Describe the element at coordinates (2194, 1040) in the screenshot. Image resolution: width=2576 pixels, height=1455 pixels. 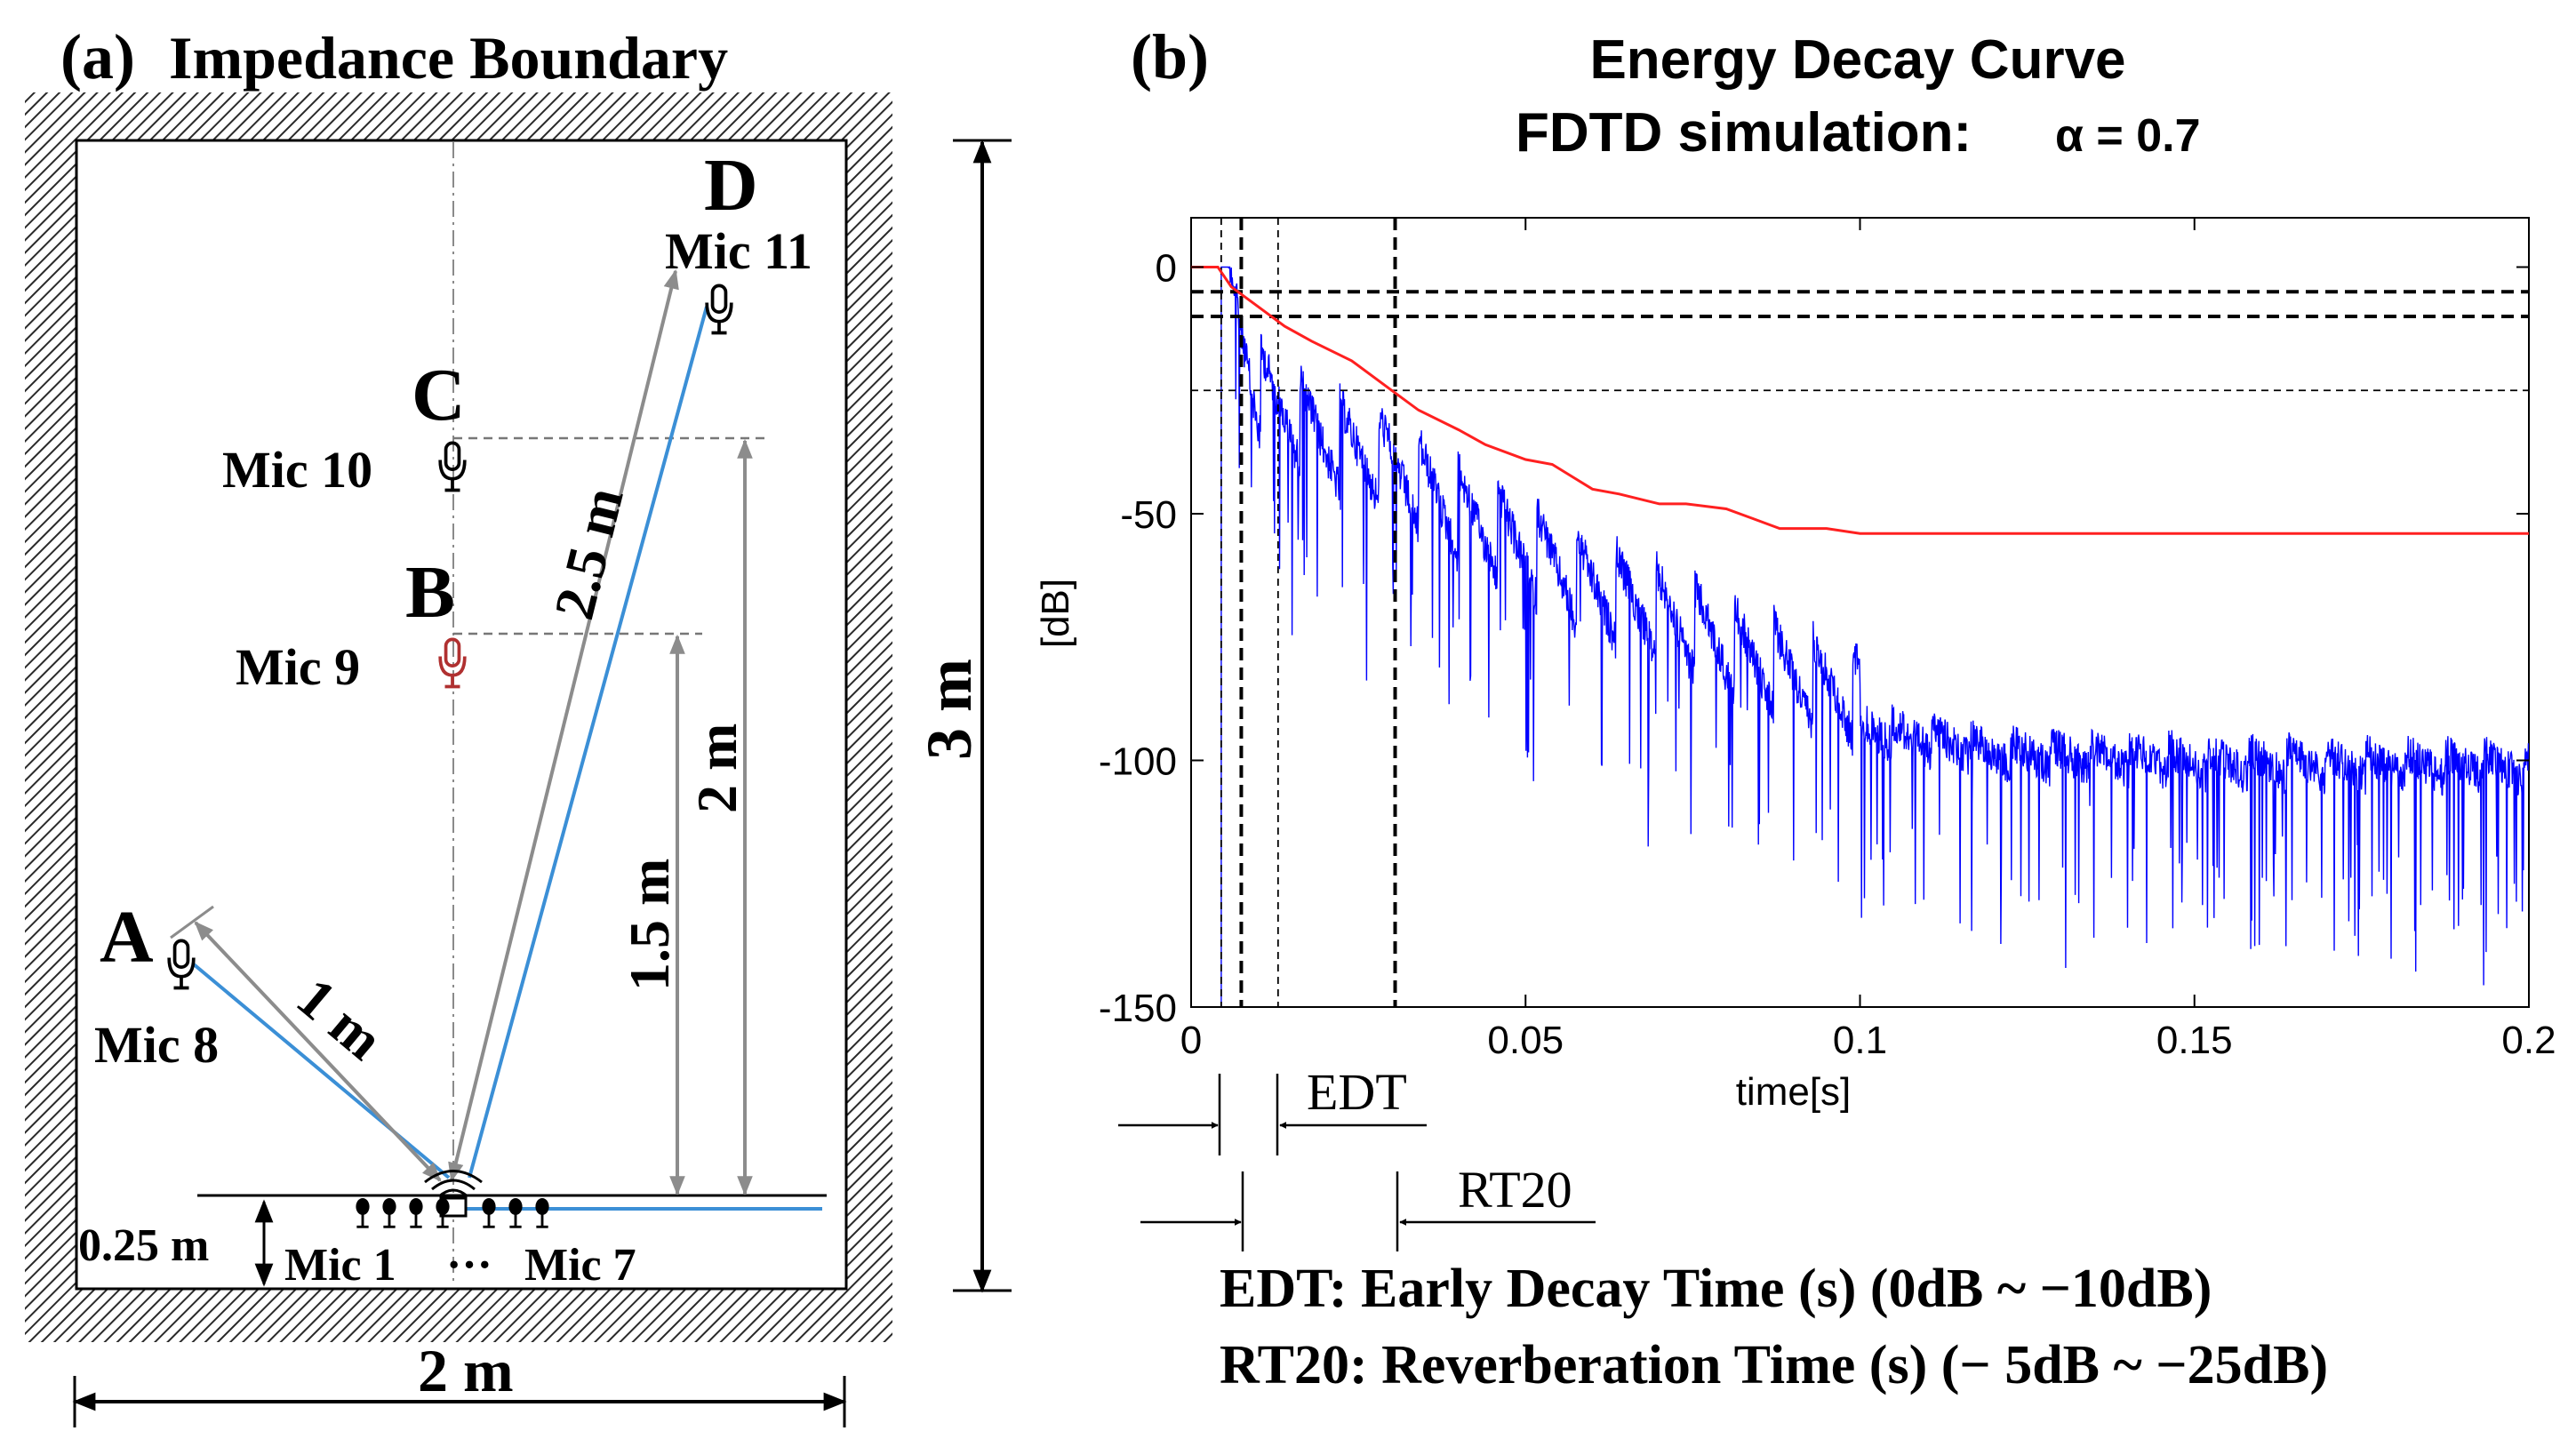
I see `x-tick-label-3: 0.15` at that location.